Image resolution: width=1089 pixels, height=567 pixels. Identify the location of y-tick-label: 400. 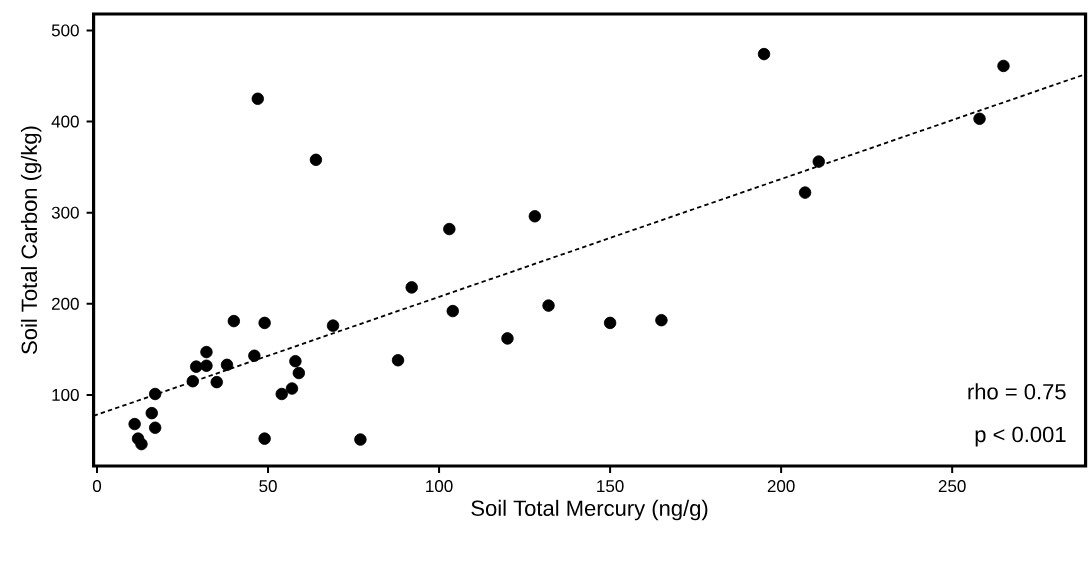
(65, 121).